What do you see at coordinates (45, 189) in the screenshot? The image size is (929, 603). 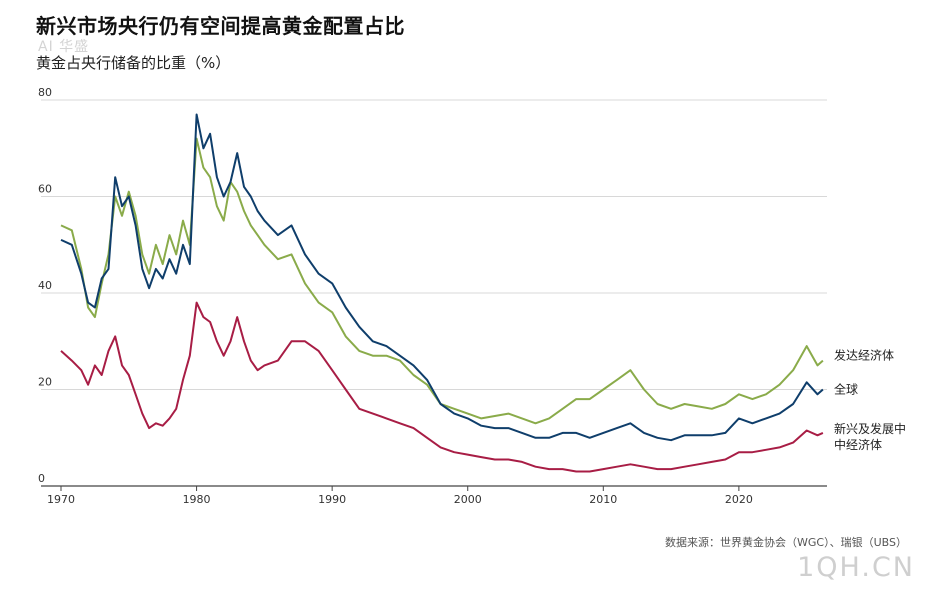 I see `y-tick-label: 60` at bounding box center [45, 189].